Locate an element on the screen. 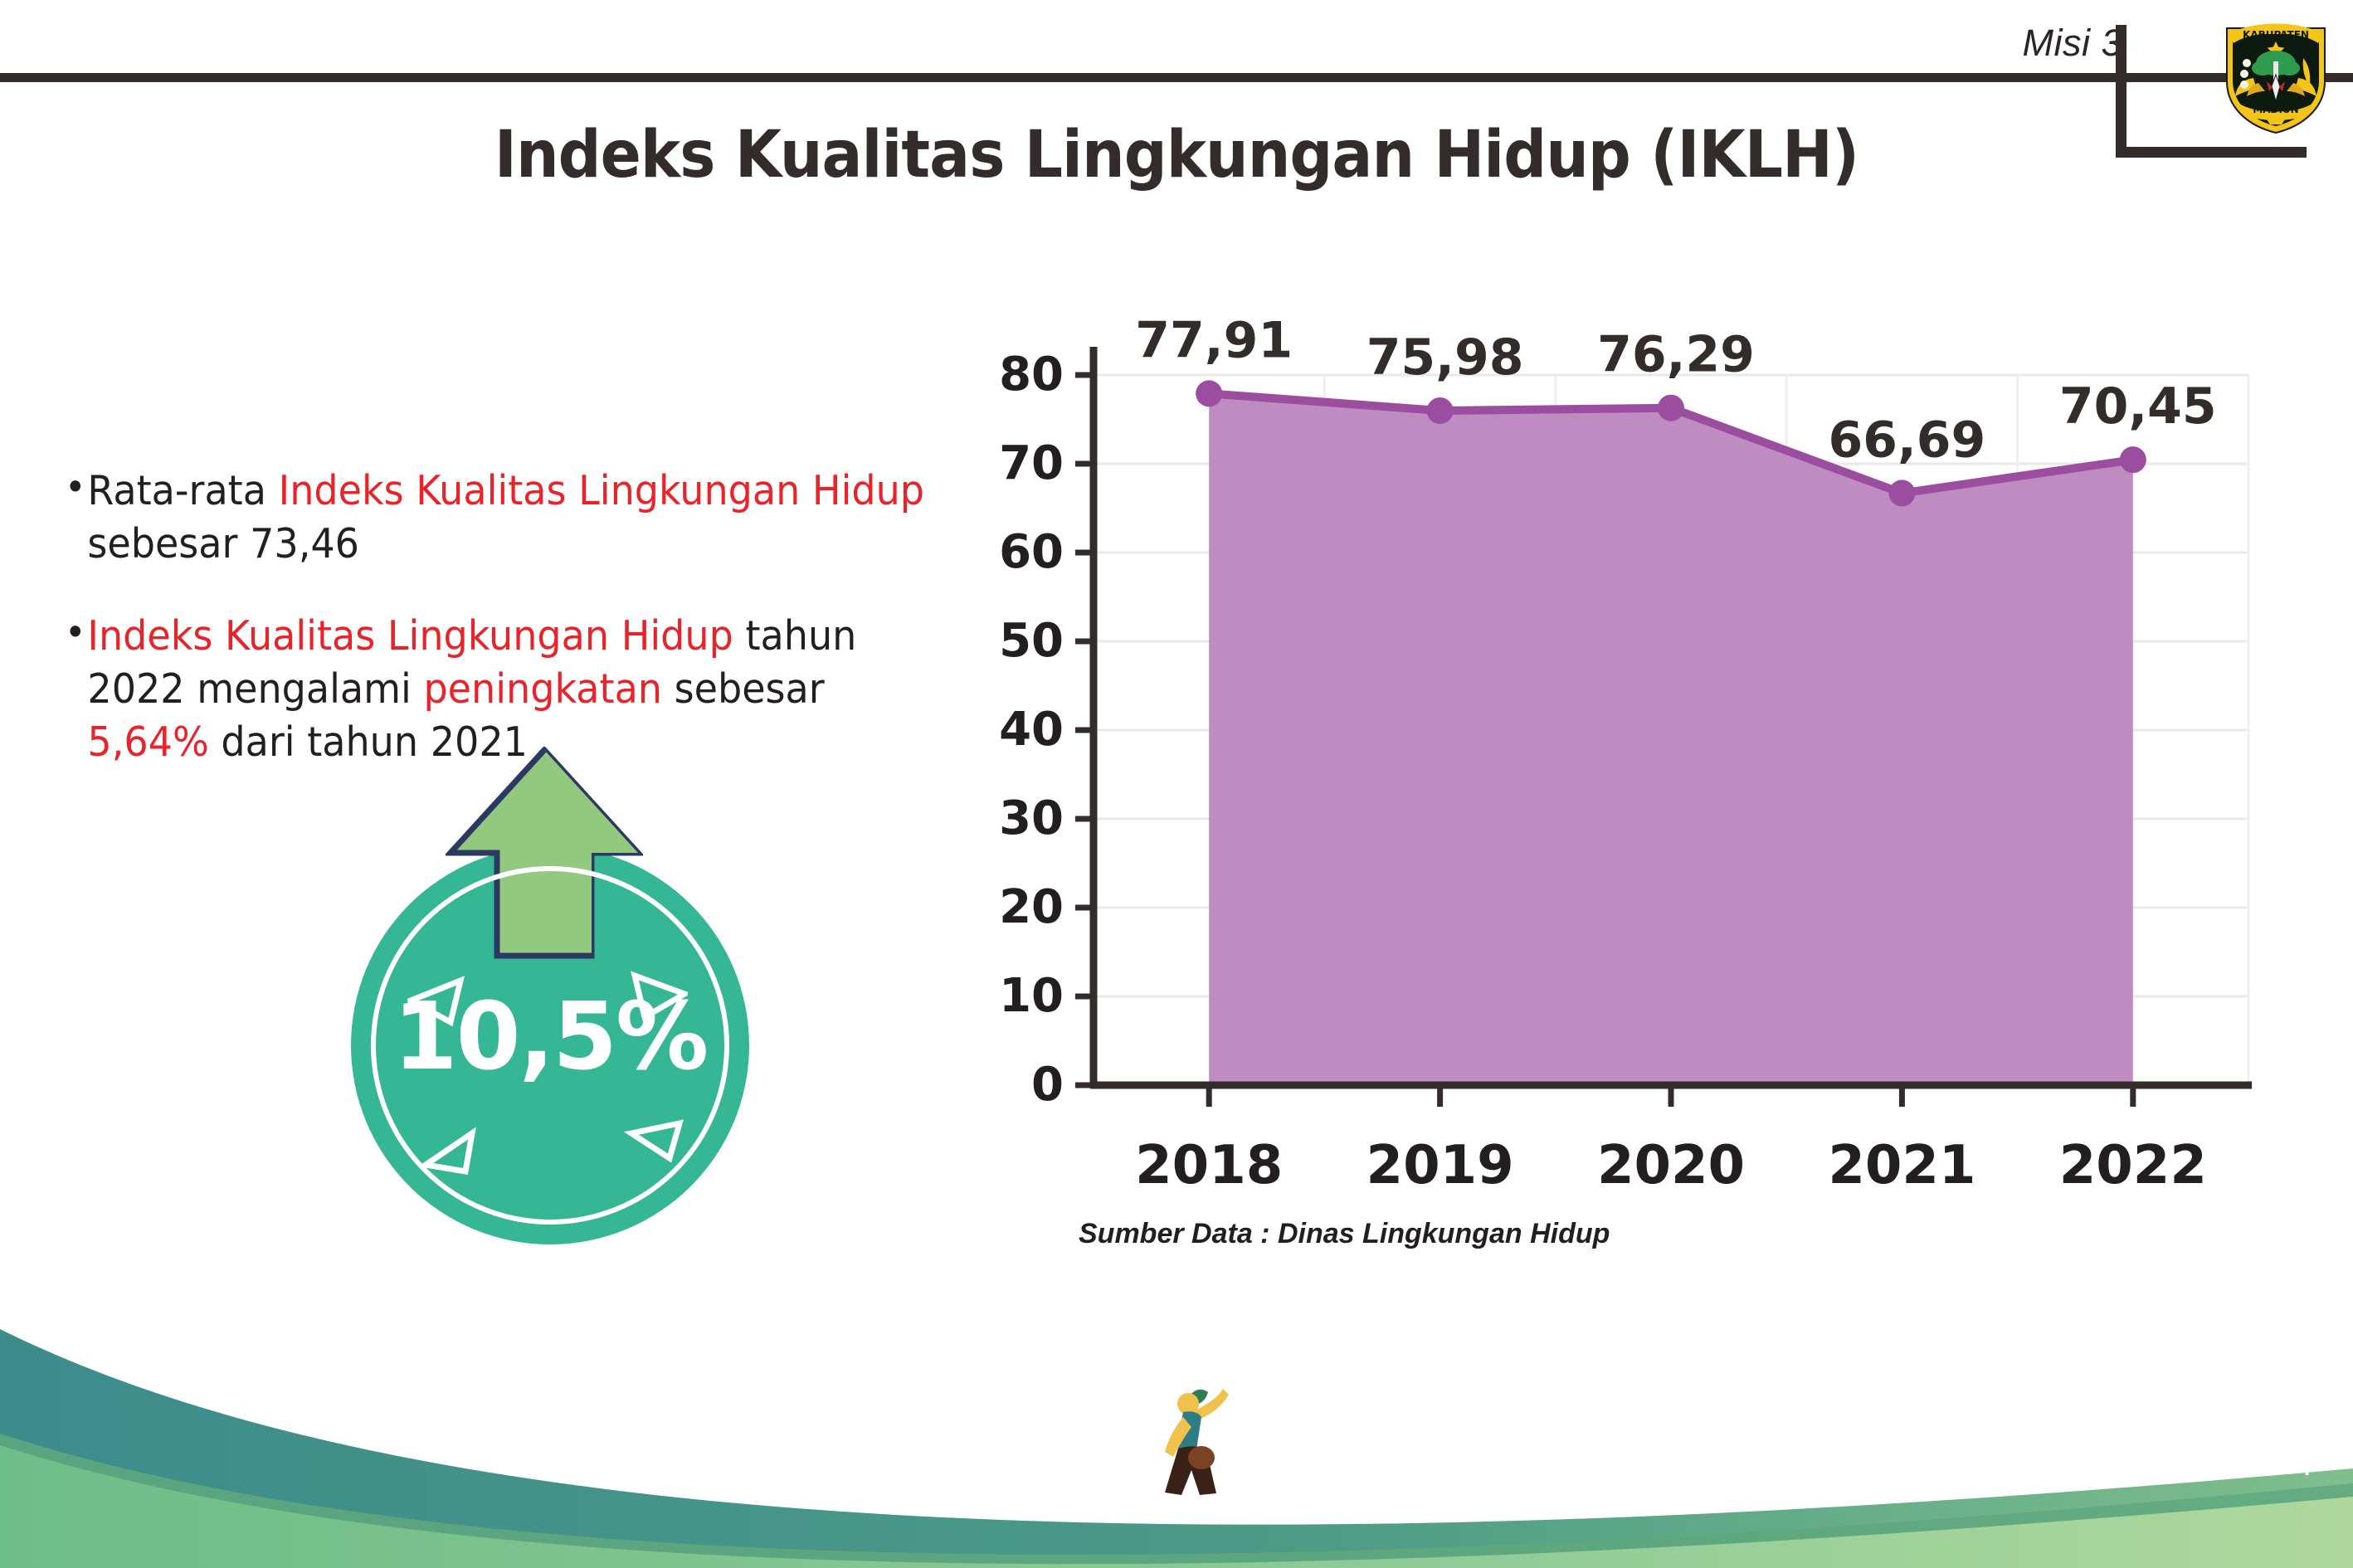  svg-text: 60 is located at coordinates (1031, 552).